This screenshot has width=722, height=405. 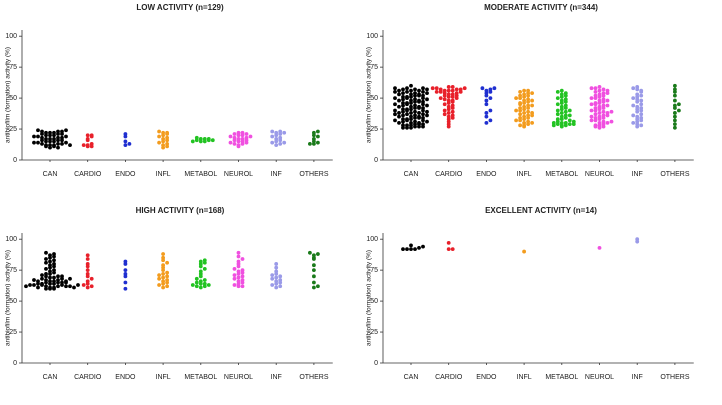 What do you see at coordinates (163, 174) in the screenshot?
I see `x-tick-label: INFL` at bounding box center [163, 174].